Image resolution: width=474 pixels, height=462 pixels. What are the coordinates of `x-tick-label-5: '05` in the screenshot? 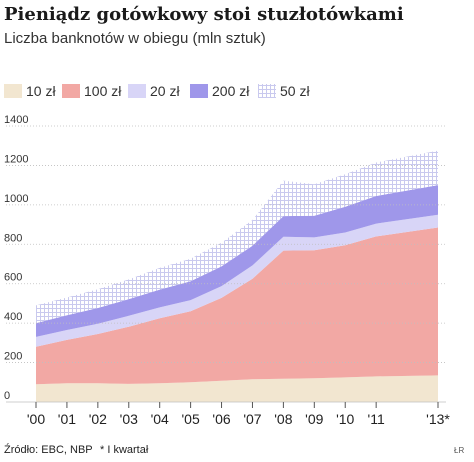 It's located at (190, 419).